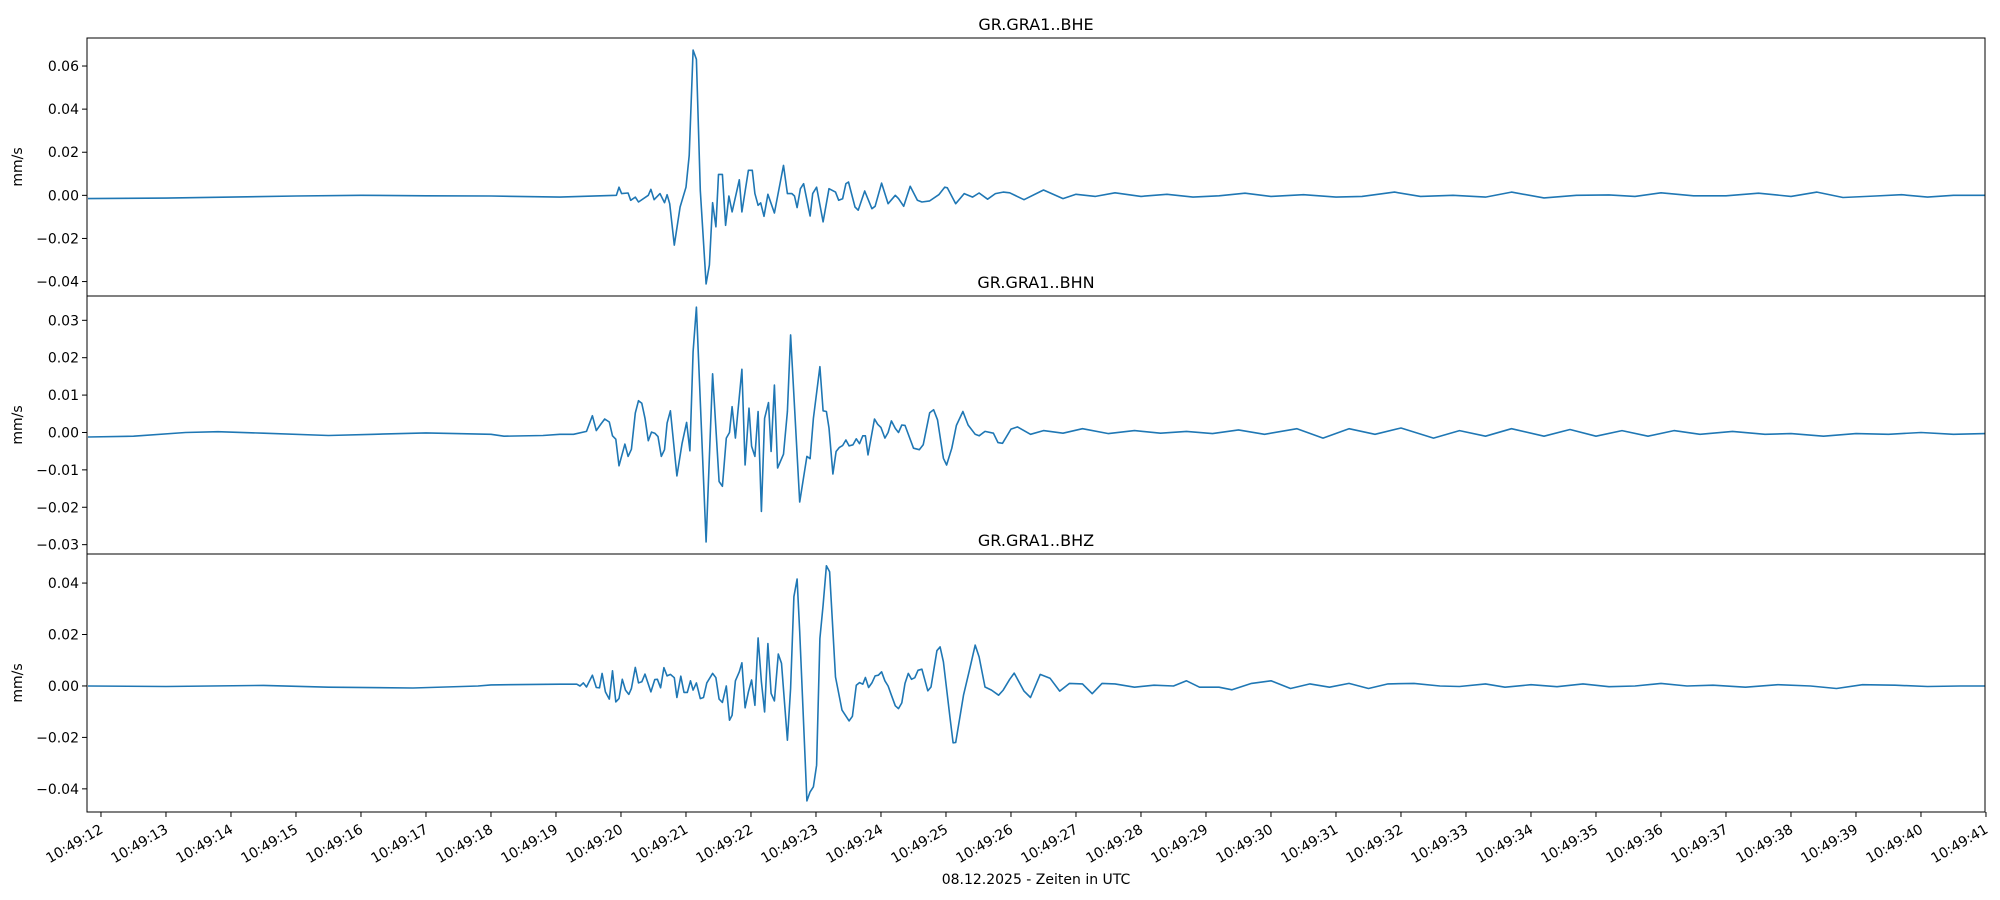  I want to click on x-tick-label: 10:49:15, so click(270, 844).